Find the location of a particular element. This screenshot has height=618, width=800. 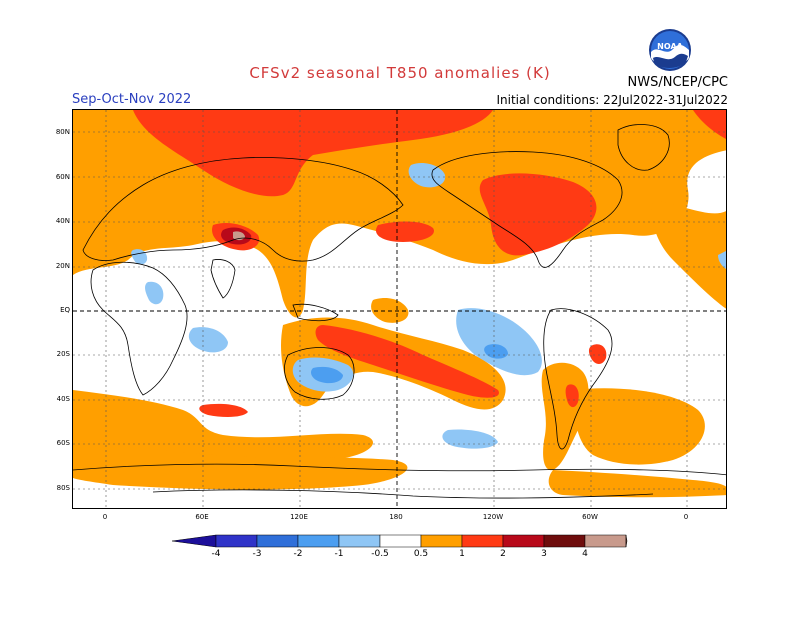

lat-label-80s: 80S is located at coordinates (63, 488).